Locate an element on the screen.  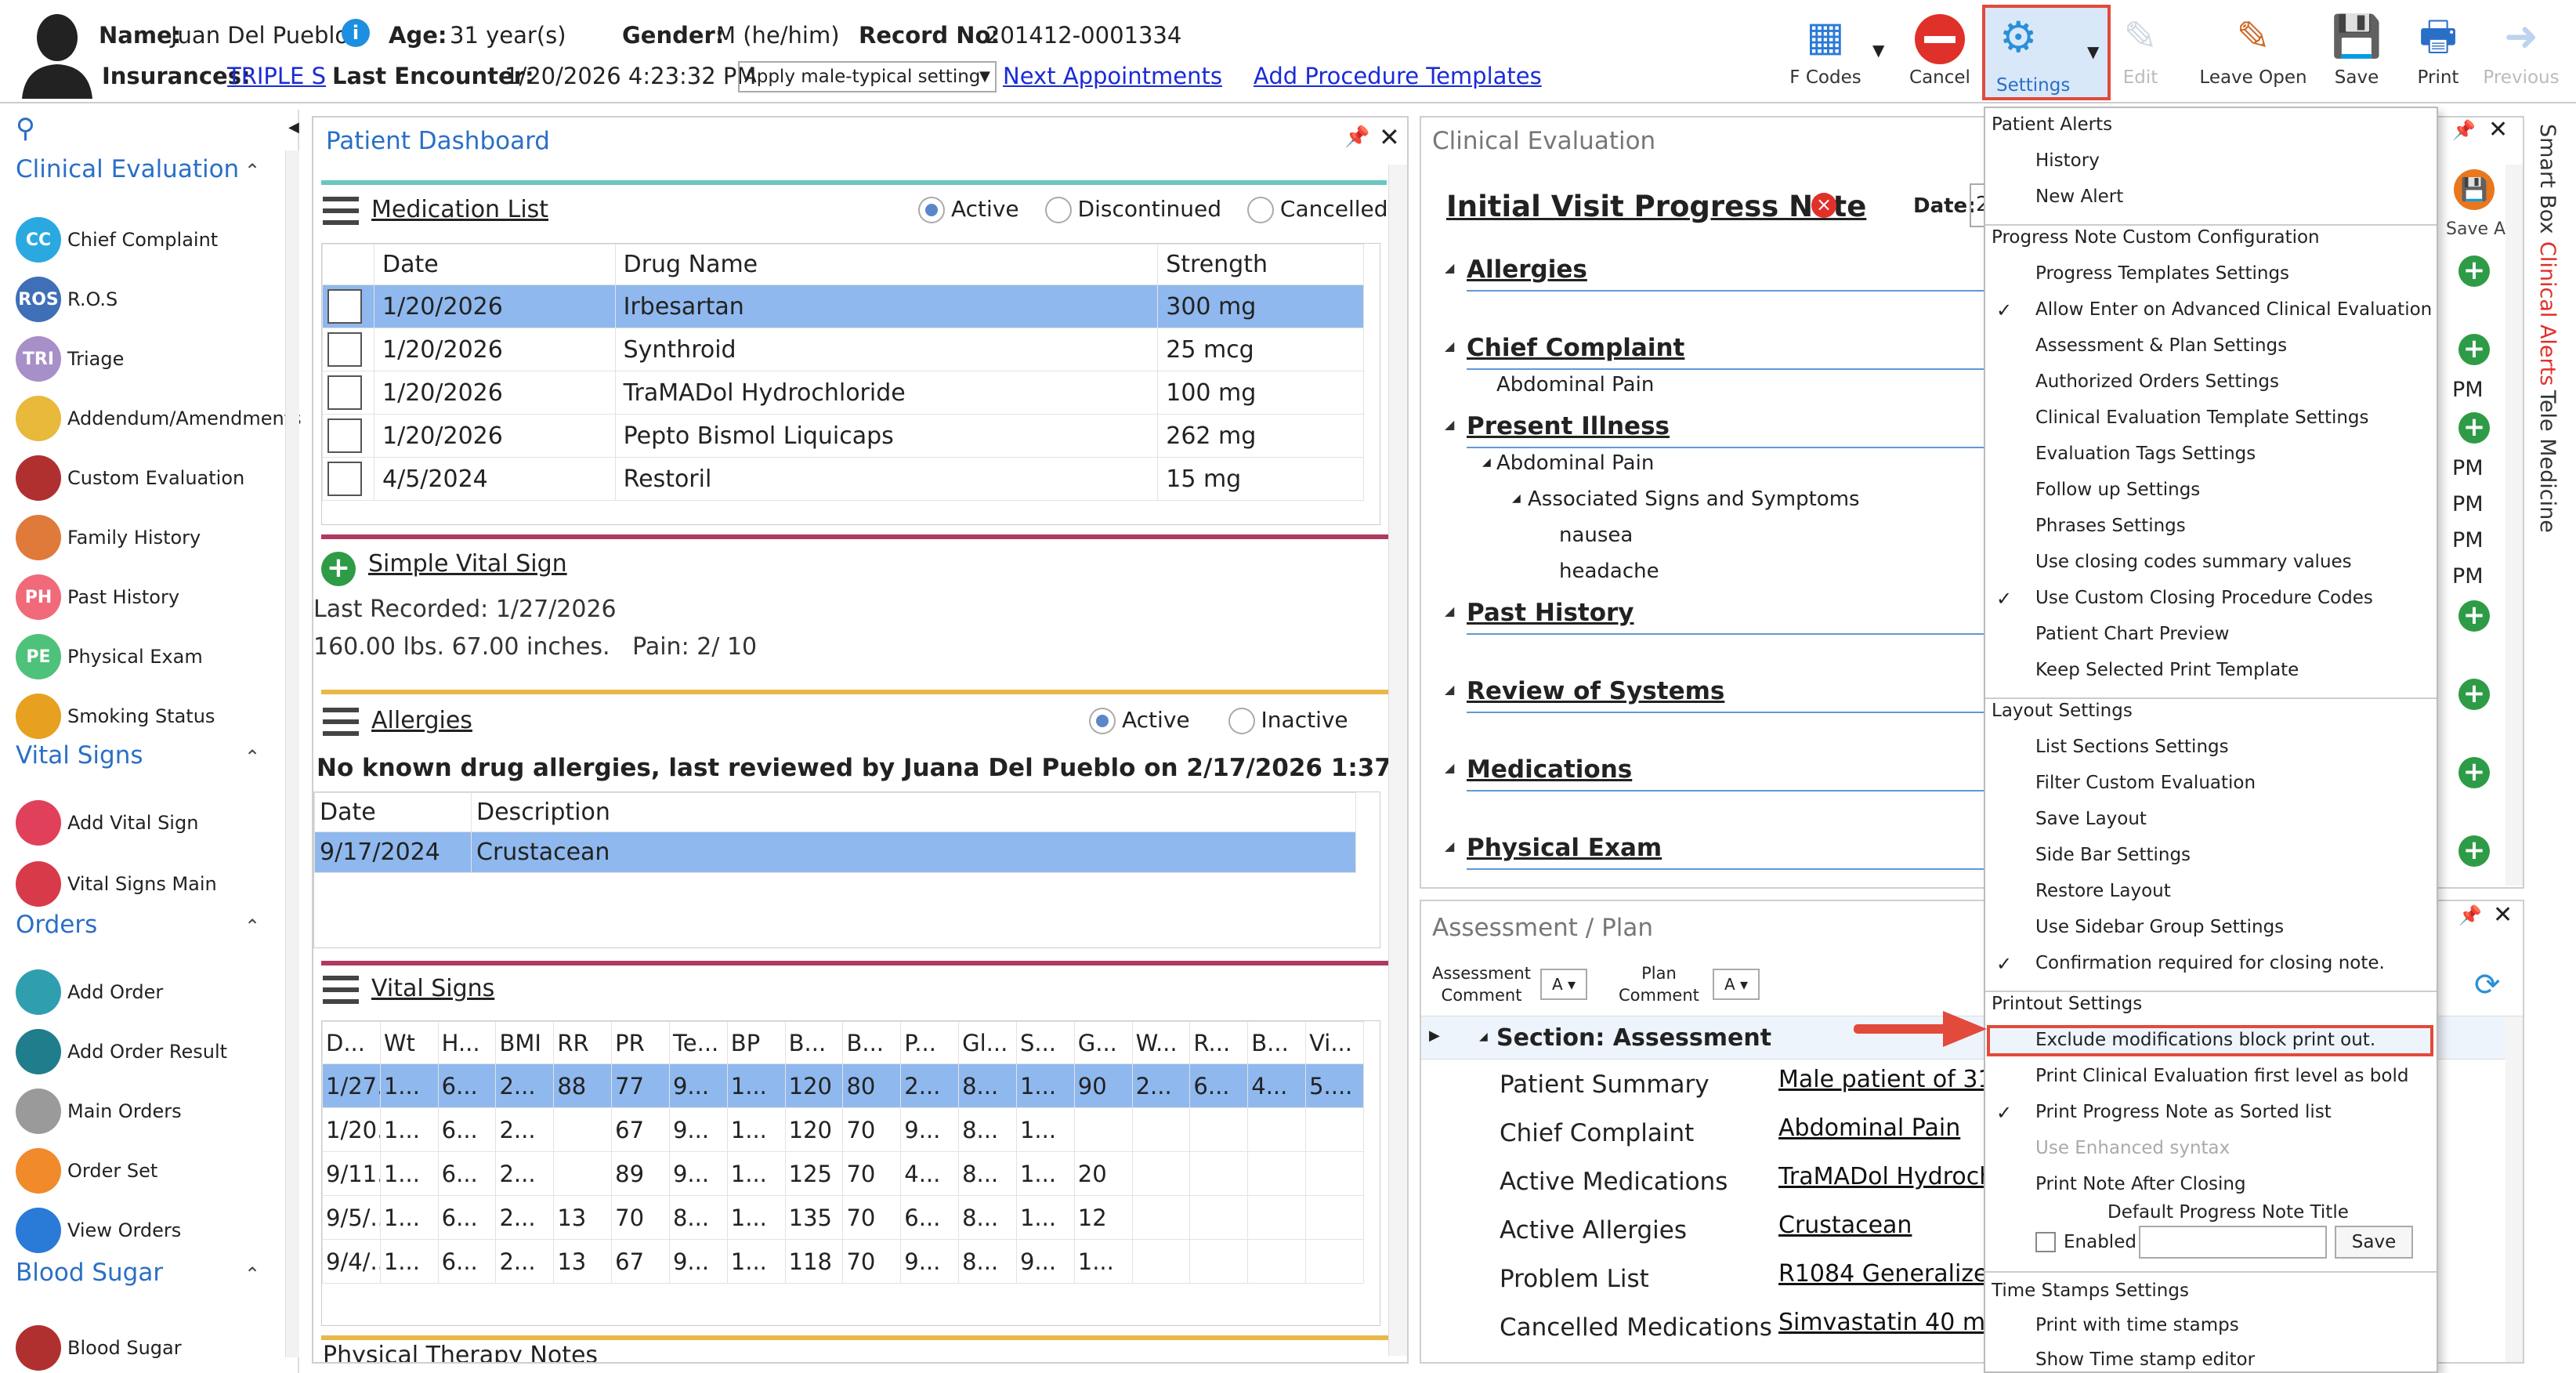
plan-comment-dropdown: A ▾ is located at coordinates (1737, 984).